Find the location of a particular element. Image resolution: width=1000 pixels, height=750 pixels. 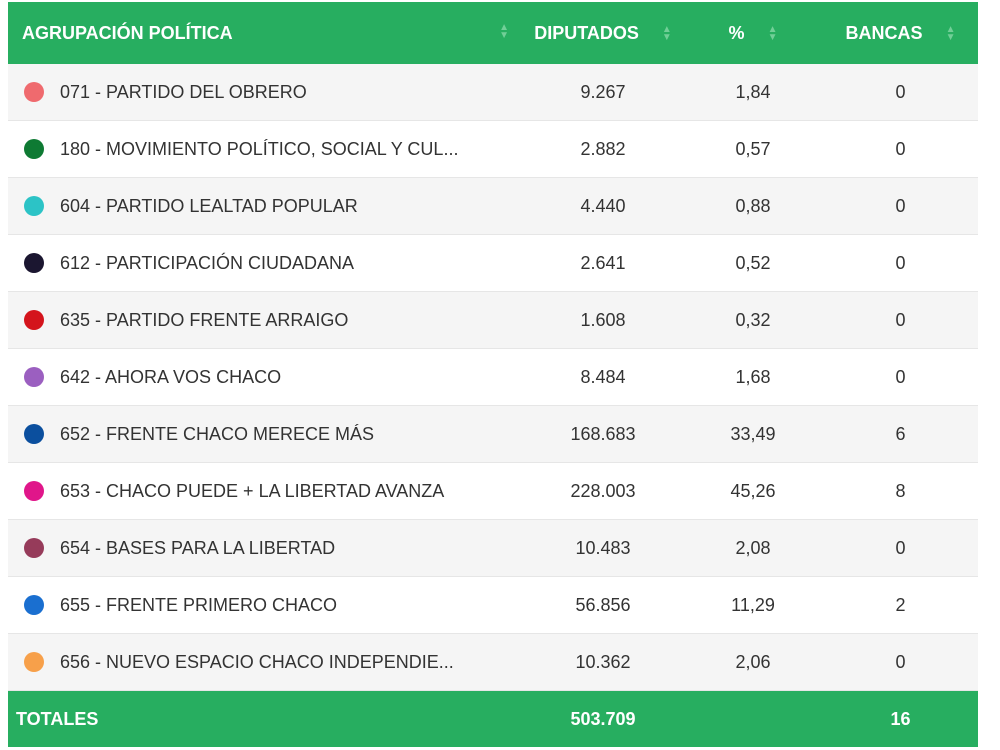

percent-cell: 45,26 is located at coordinates (753, 491).